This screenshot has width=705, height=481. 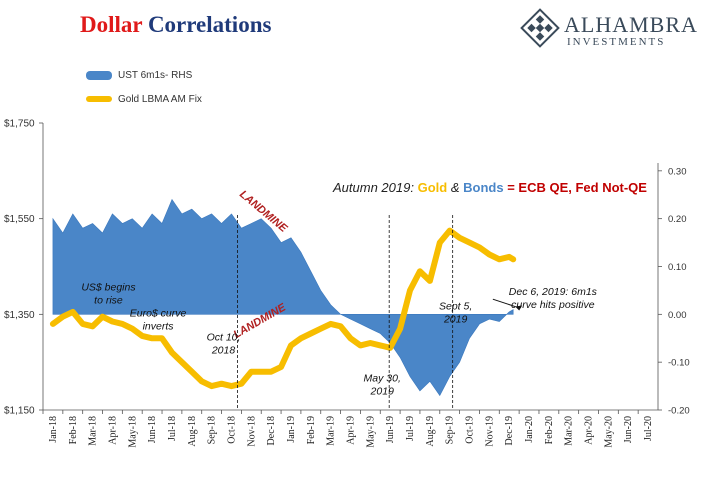 I want to click on headline-eq: =, so click(x=511, y=187).